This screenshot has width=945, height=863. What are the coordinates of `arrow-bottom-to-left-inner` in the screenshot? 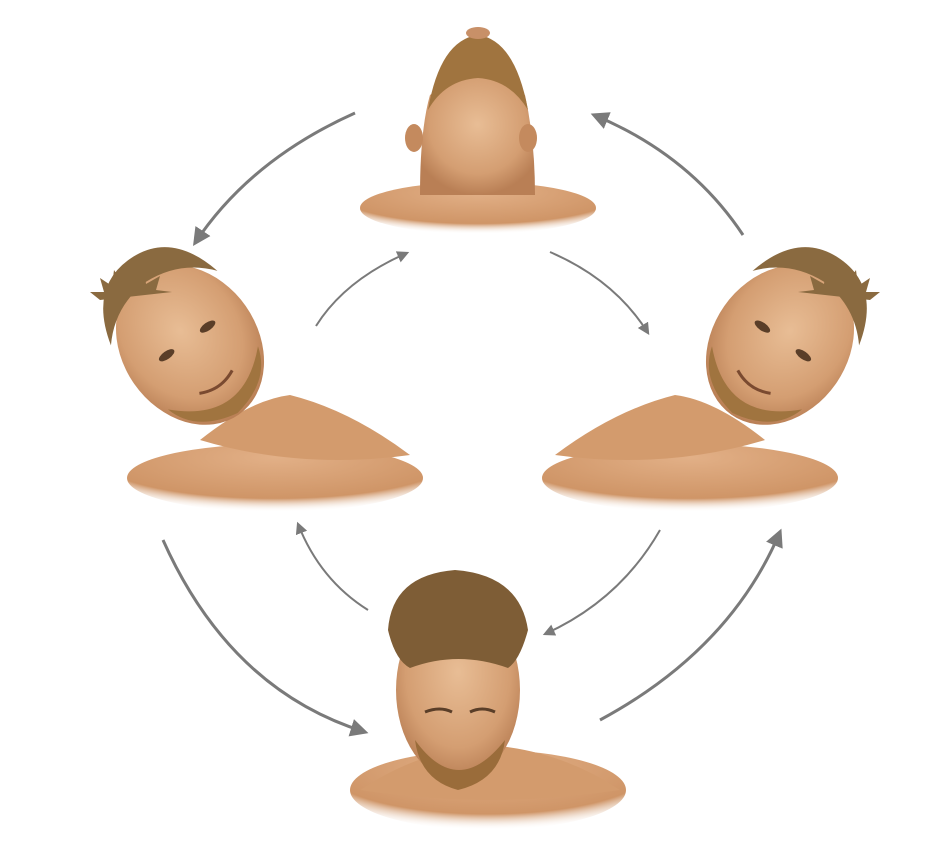 It's located at (332, 566).